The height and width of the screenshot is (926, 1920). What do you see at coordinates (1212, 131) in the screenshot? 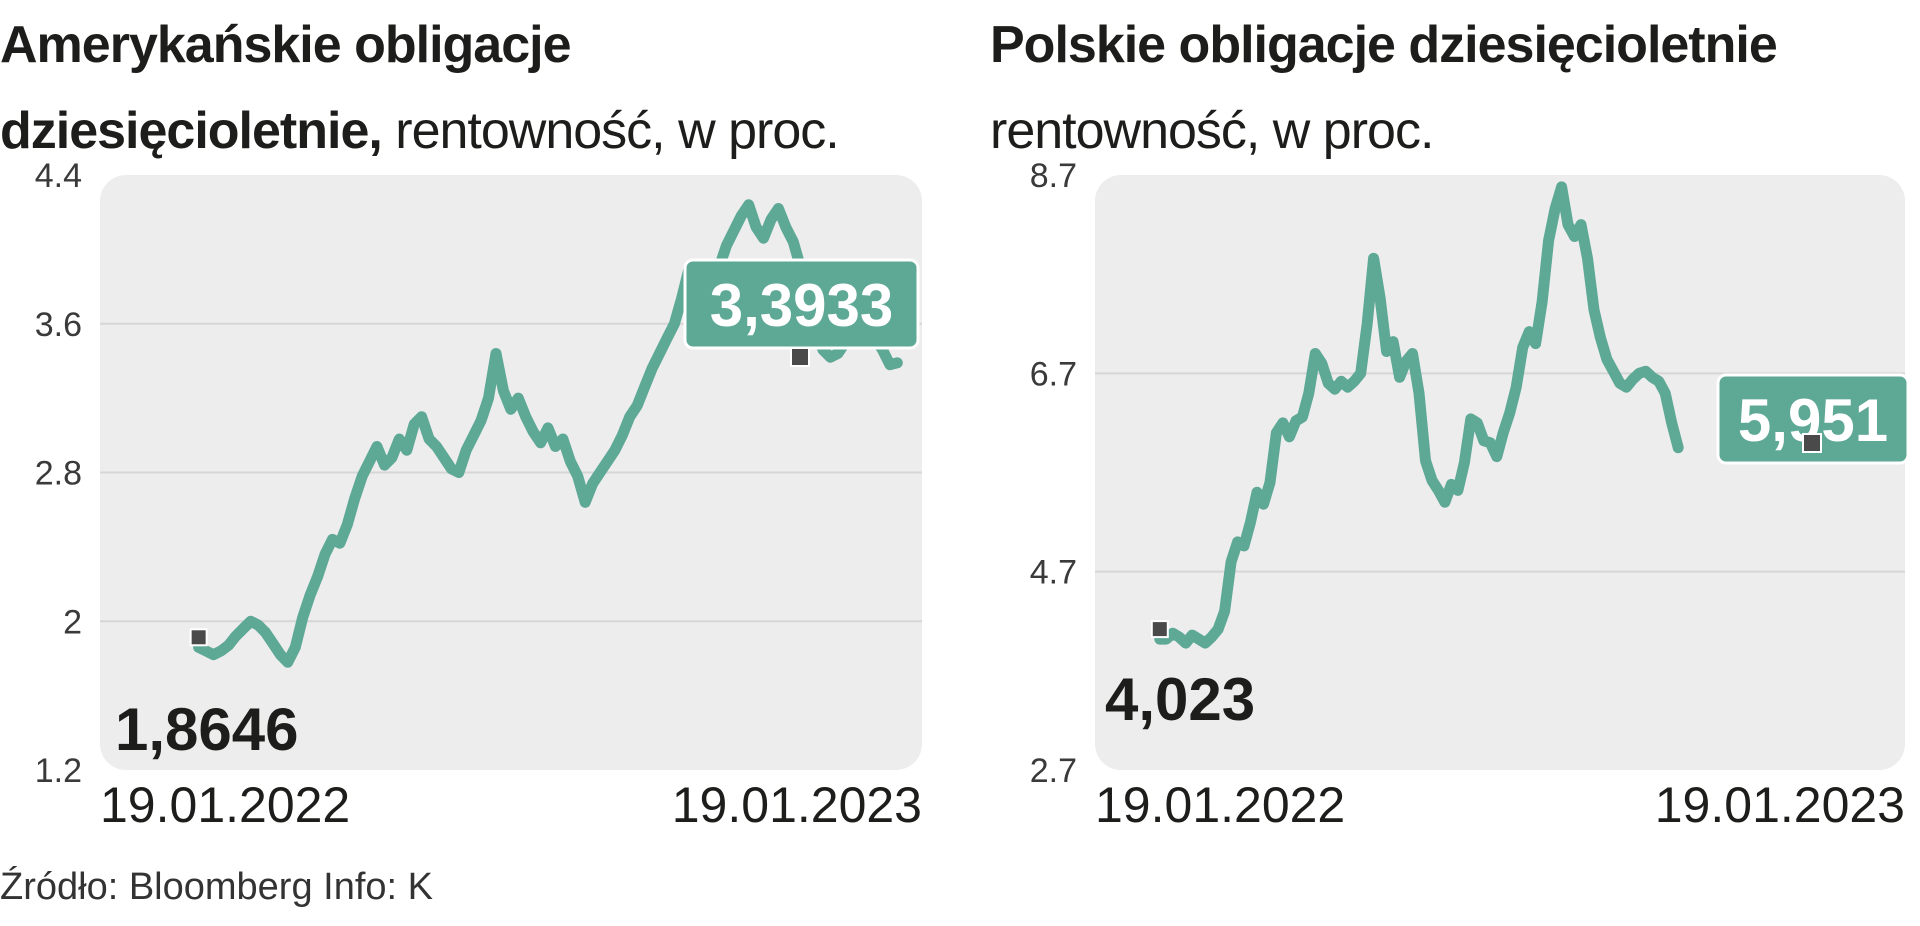
I see `pl-bonds-subtitle: rentowność, w proc.` at bounding box center [1212, 131].